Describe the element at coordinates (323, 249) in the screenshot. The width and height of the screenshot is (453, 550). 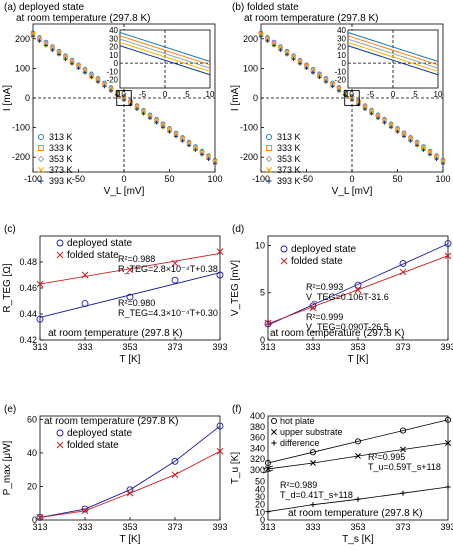
I see `legend-label: deployed state` at that location.